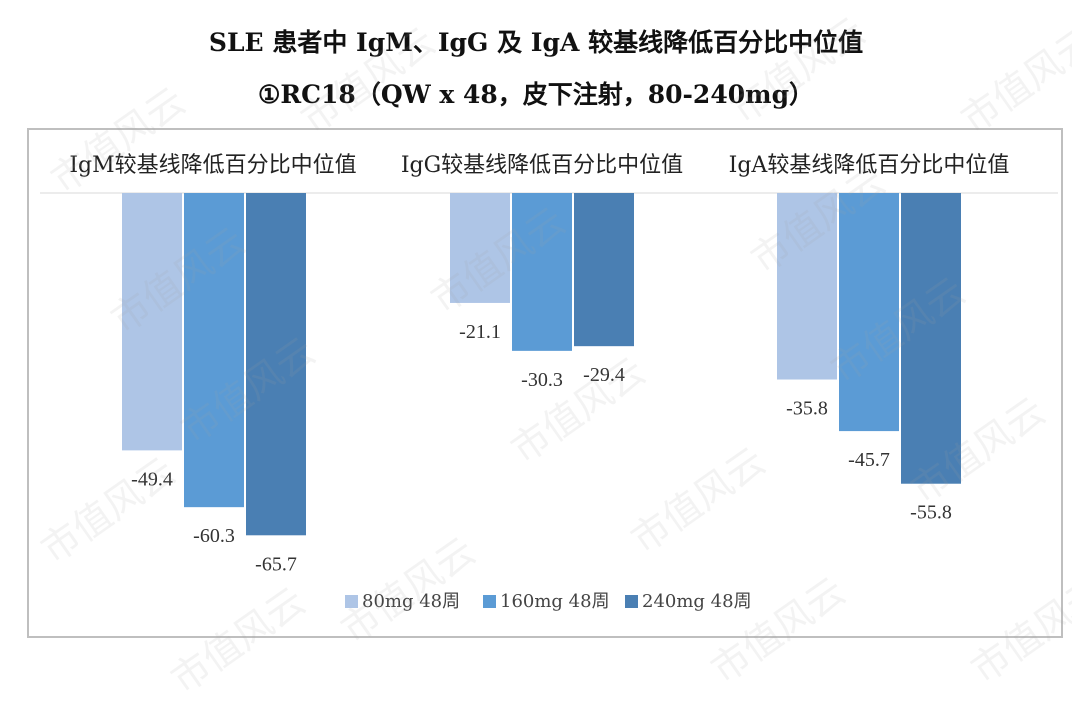 This screenshot has width=1072, height=704. What do you see at coordinates (480, 332) in the screenshot?
I see `data-label: -21.1` at bounding box center [480, 332].